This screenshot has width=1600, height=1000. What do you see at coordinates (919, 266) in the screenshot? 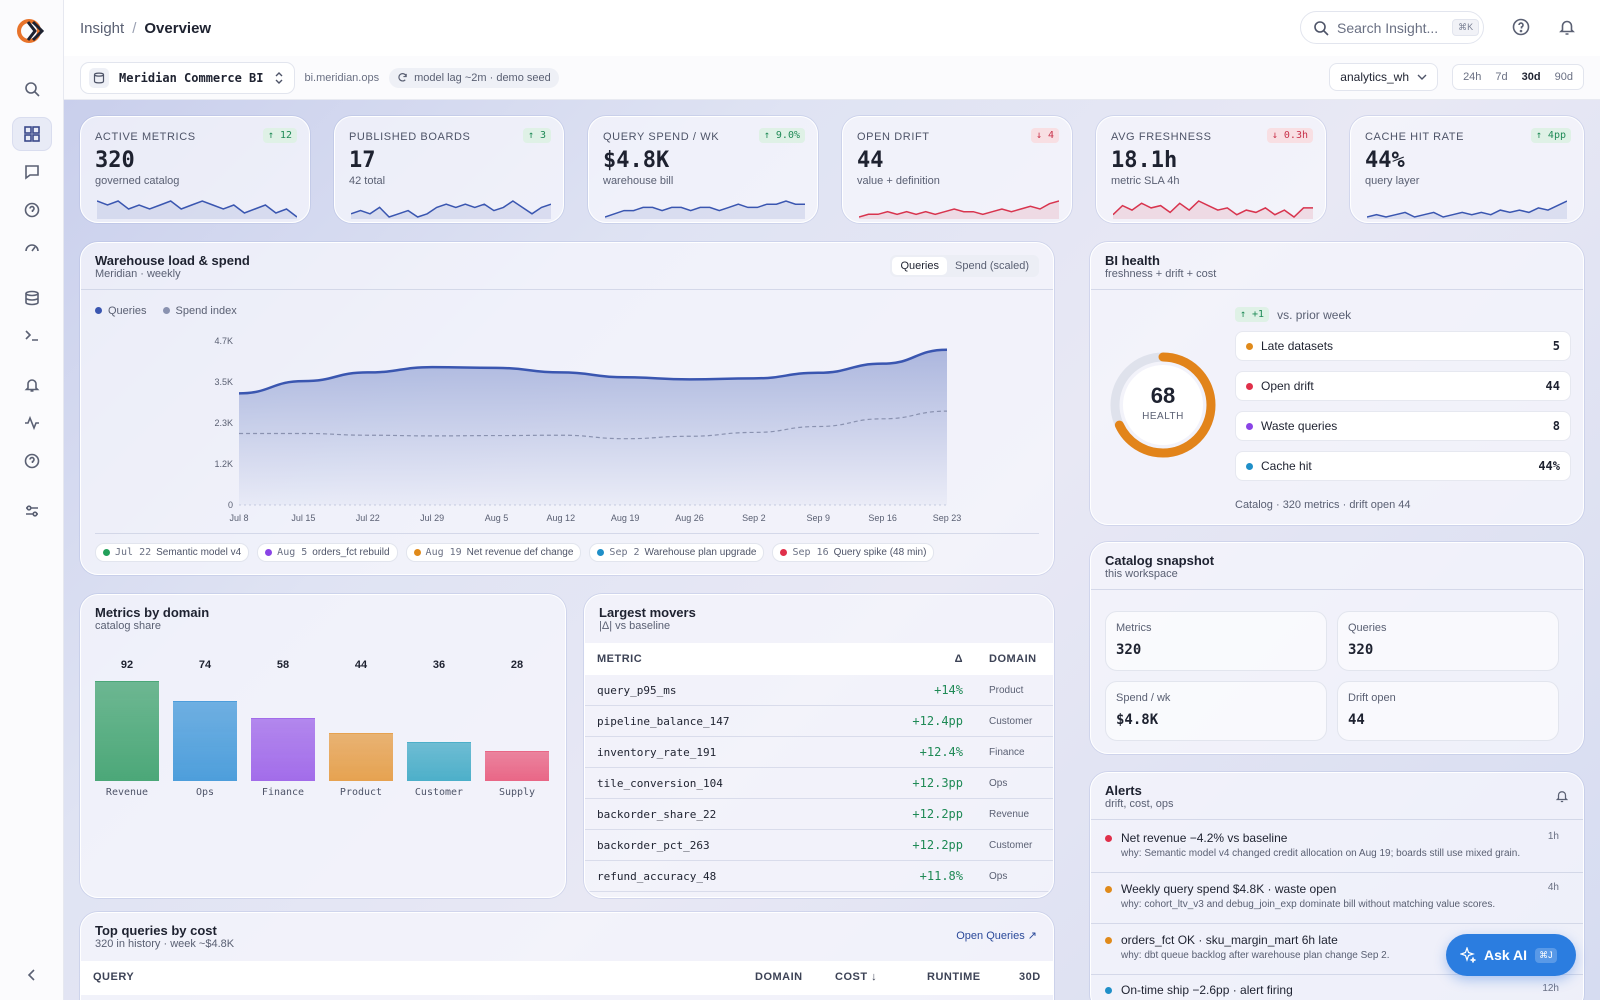
I see `tab-queries: Queries` at bounding box center [919, 266].